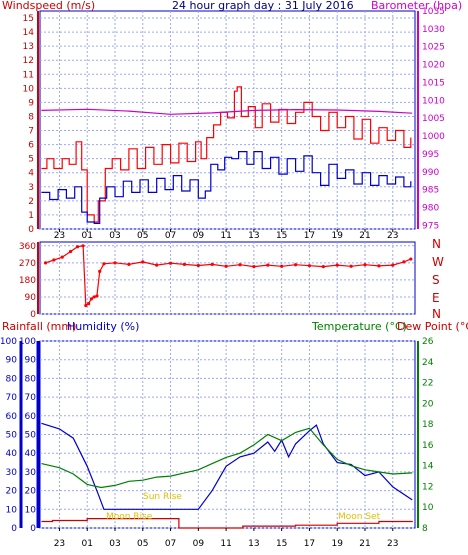 The height and width of the screenshot is (555, 468). What do you see at coordinates (225, 544) in the screenshot?
I see `x-tick-label: 11` at bounding box center [225, 544].